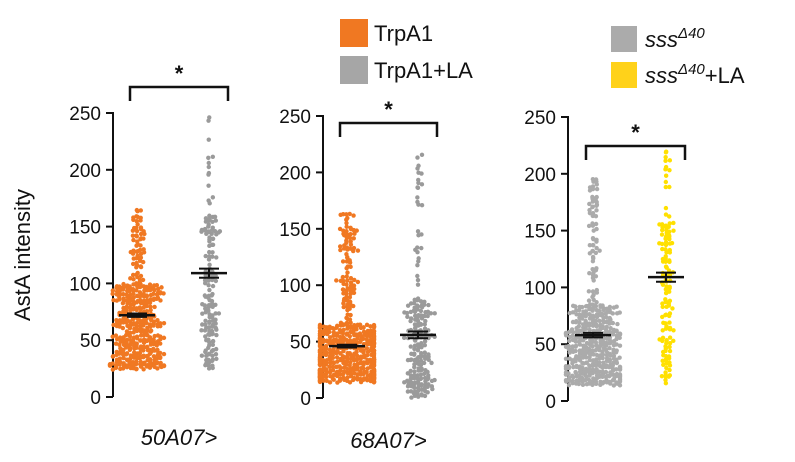 The width and height of the screenshot is (795, 462). What do you see at coordinates (300, 343) in the screenshot?
I see `y-tick-label: 50` at bounding box center [300, 343].